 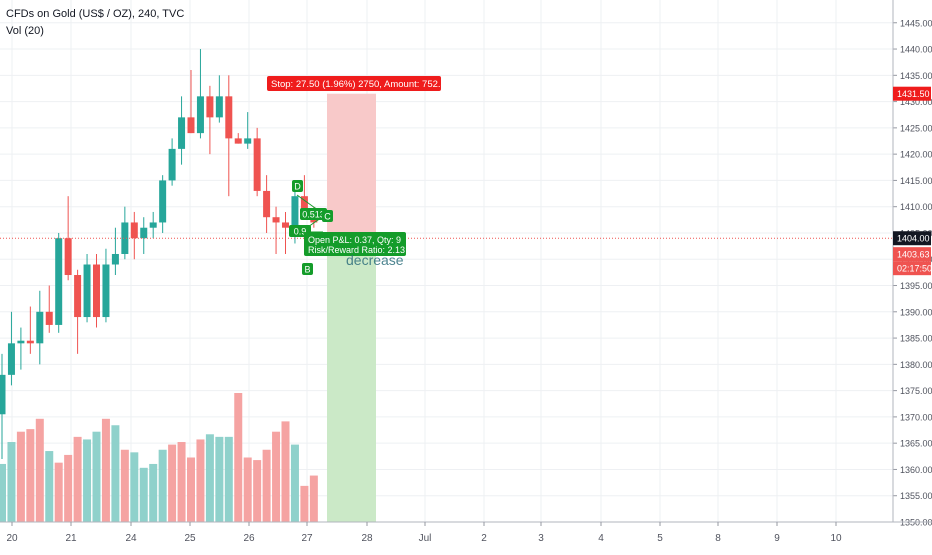 I want to click on price-tick-label: 1390.00, so click(x=916, y=312).